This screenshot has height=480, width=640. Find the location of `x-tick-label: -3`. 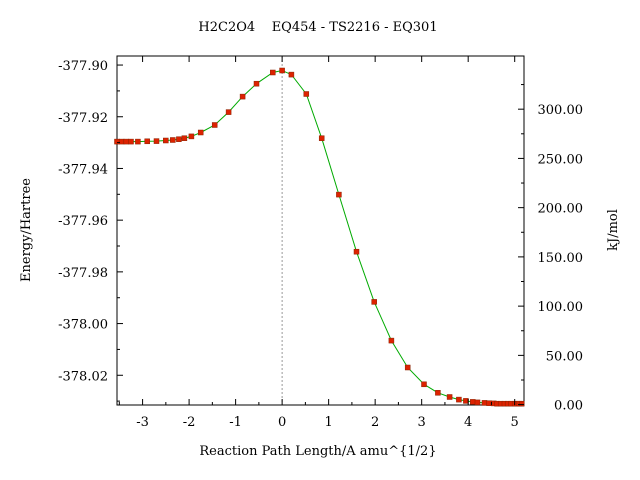

x-tick-label: -3 is located at coordinates (142, 422).